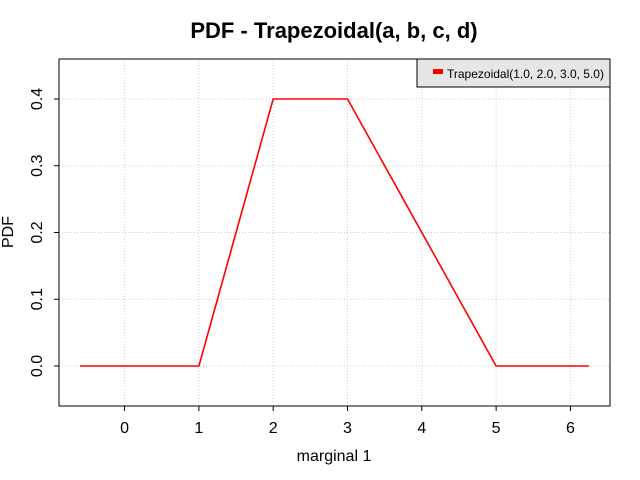  I want to click on legend: Trapezoidal(1.0, 2.0, 3.0, 5.0), so click(513, 73).